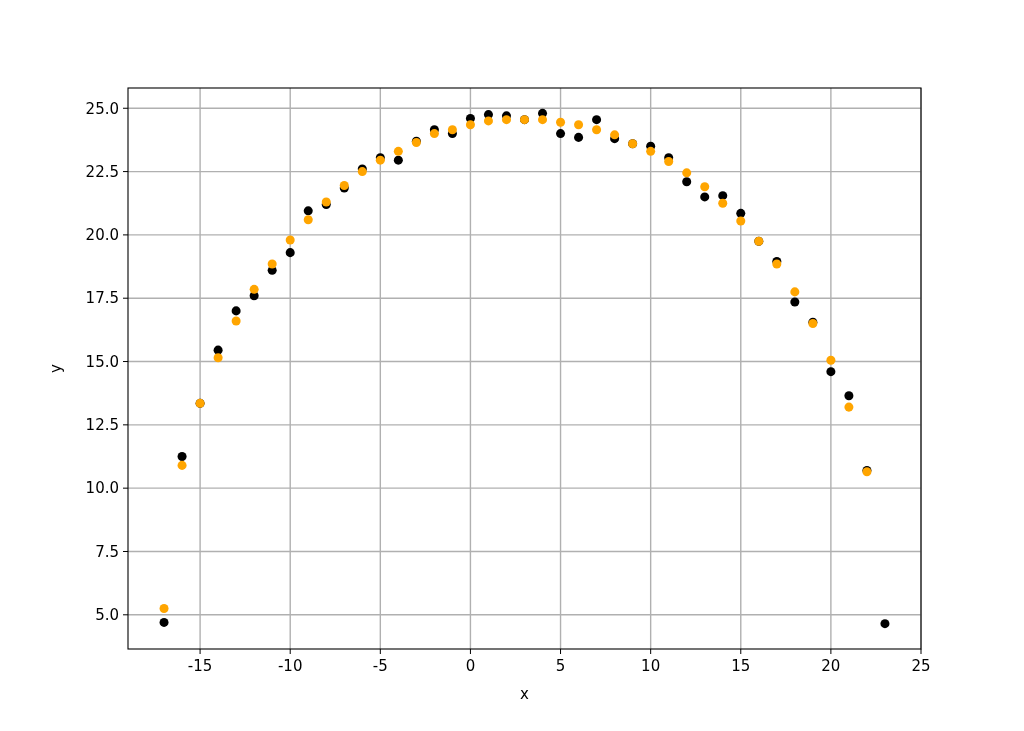 The height and width of the screenshot is (731, 1024). What do you see at coordinates (470, 666) in the screenshot?
I see `x-tick-label: 0` at bounding box center [470, 666].